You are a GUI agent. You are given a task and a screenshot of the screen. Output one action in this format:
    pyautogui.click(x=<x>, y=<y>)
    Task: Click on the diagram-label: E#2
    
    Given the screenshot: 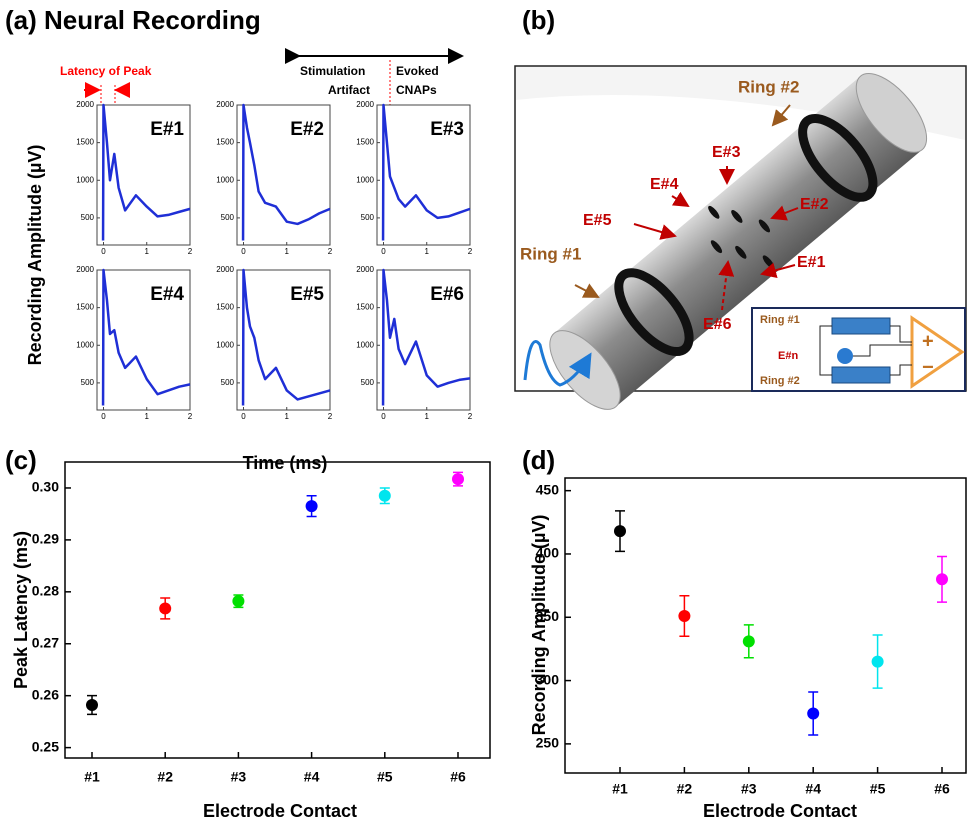 What is the action you would take?
    pyautogui.click(x=814, y=204)
    